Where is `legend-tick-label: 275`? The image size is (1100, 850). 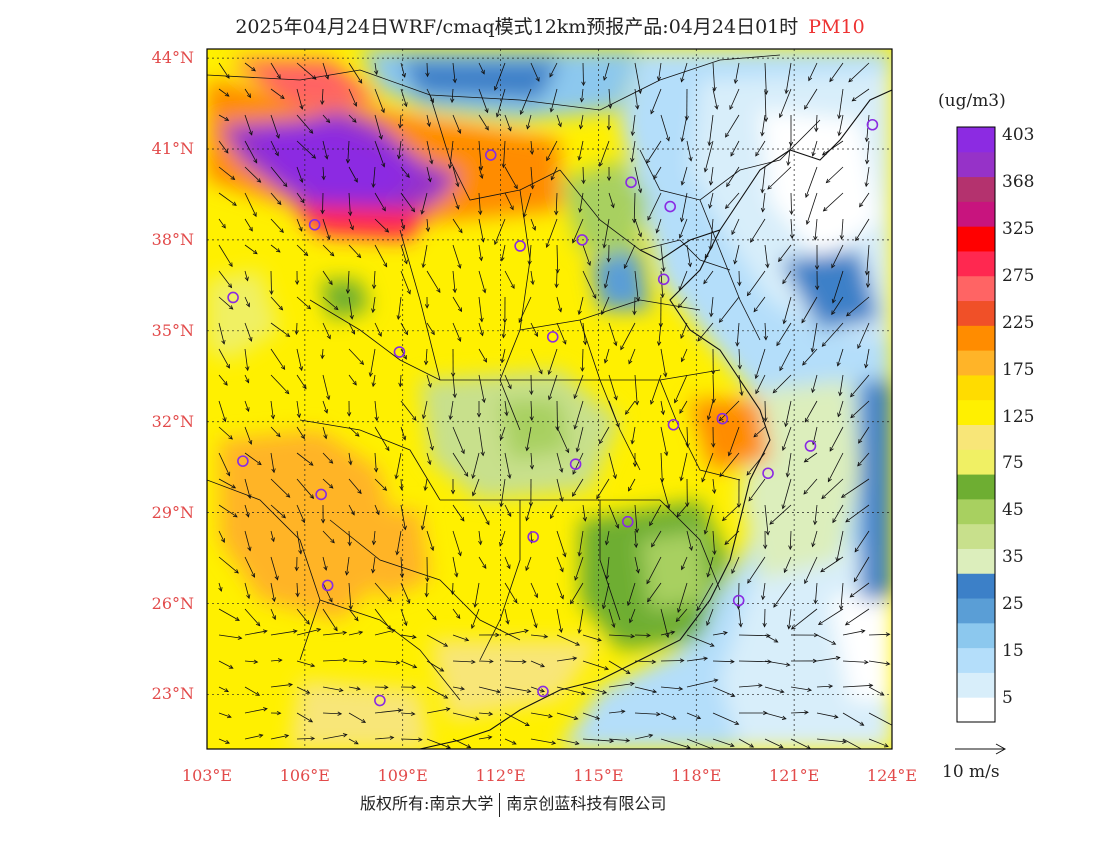 legend-tick-label: 275 is located at coordinates (1018, 275).